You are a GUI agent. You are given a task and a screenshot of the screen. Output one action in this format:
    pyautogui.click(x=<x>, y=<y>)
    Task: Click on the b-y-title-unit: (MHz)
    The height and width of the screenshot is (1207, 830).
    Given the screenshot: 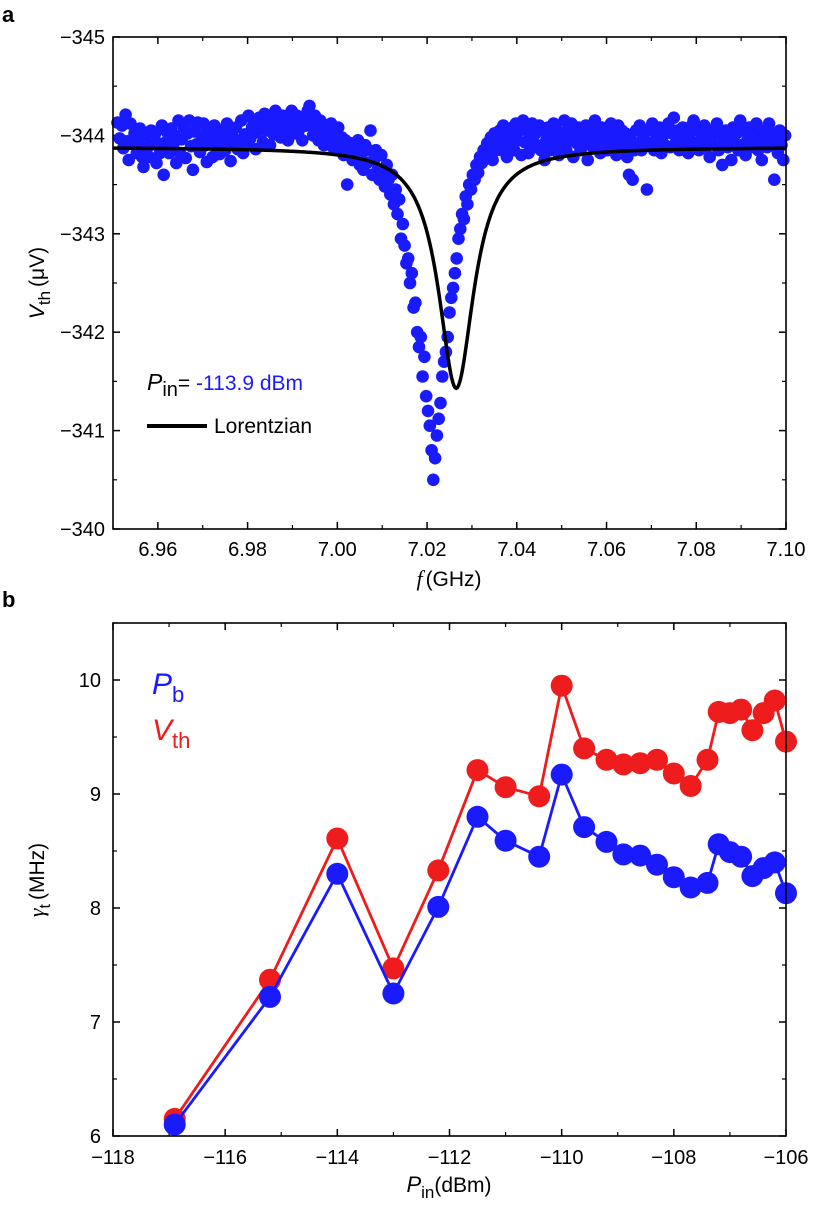 What is the action you would take?
    pyautogui.click(x=37, y=871)
    